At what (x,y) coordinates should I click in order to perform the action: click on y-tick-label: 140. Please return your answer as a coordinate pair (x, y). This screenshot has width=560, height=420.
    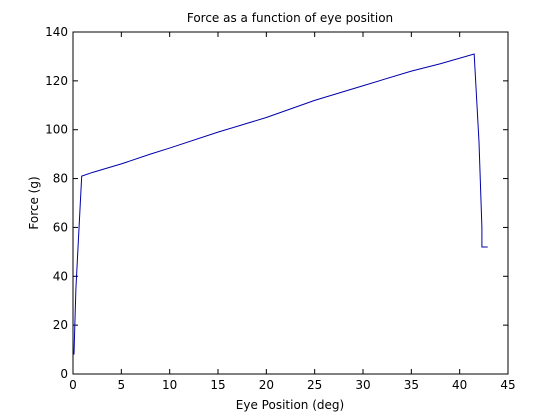
    Looking at the image, I should click on (56, 32).